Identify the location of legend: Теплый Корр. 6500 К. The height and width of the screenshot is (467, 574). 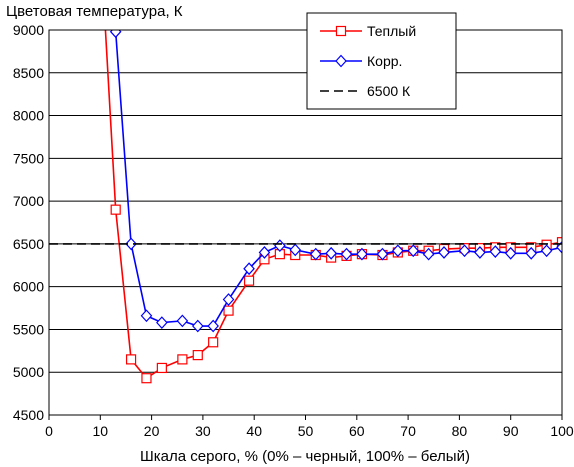
(381, 61).